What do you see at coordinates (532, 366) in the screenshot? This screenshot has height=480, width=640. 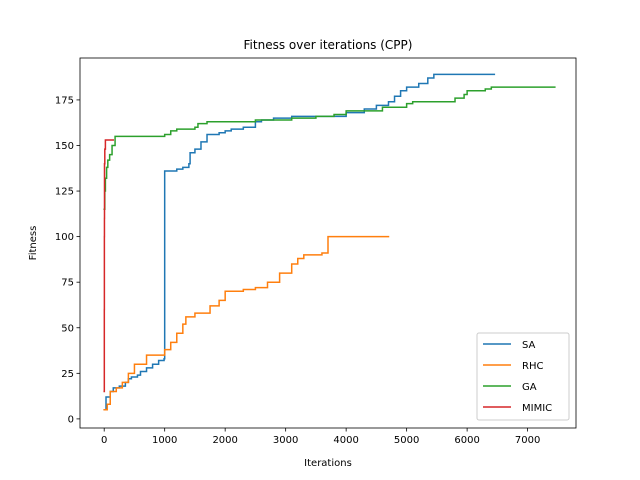 I see `legend-label-rhc: RHC` at bounding box center [532, 366].